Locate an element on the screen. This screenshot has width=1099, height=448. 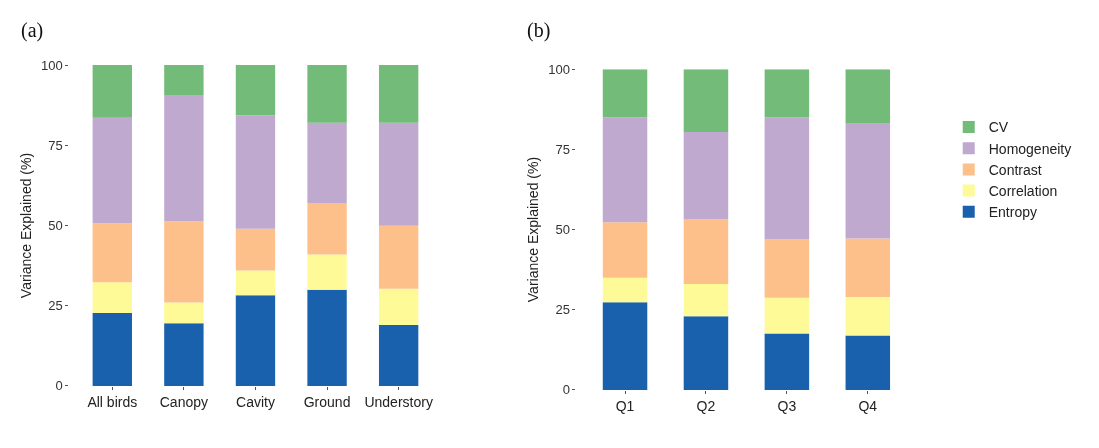
x-tick-label: Canopy is located at coordinates (184, 401).